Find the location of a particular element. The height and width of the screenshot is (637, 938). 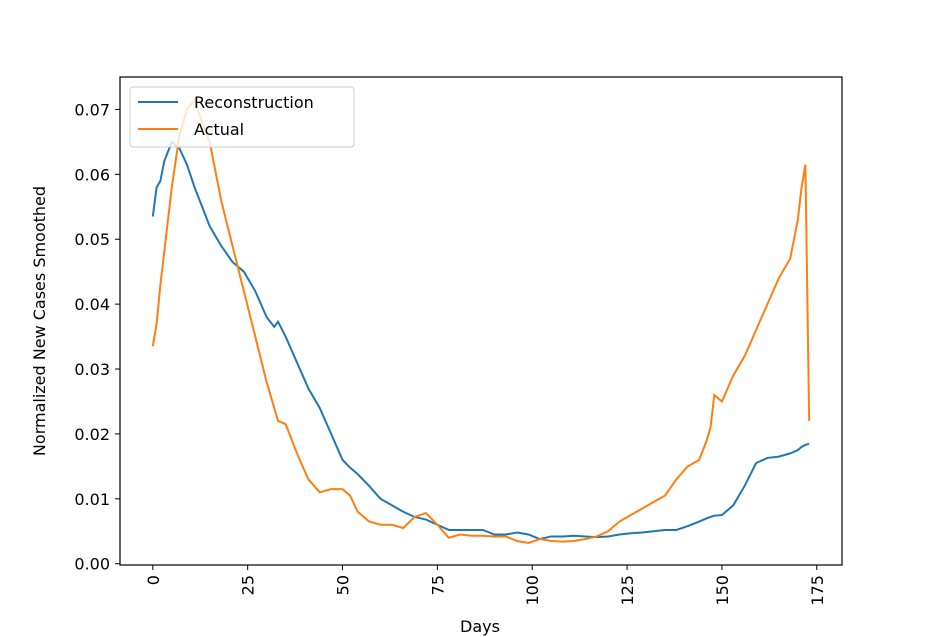

x-tick-label: 100 is located at coordinates (532, 590).